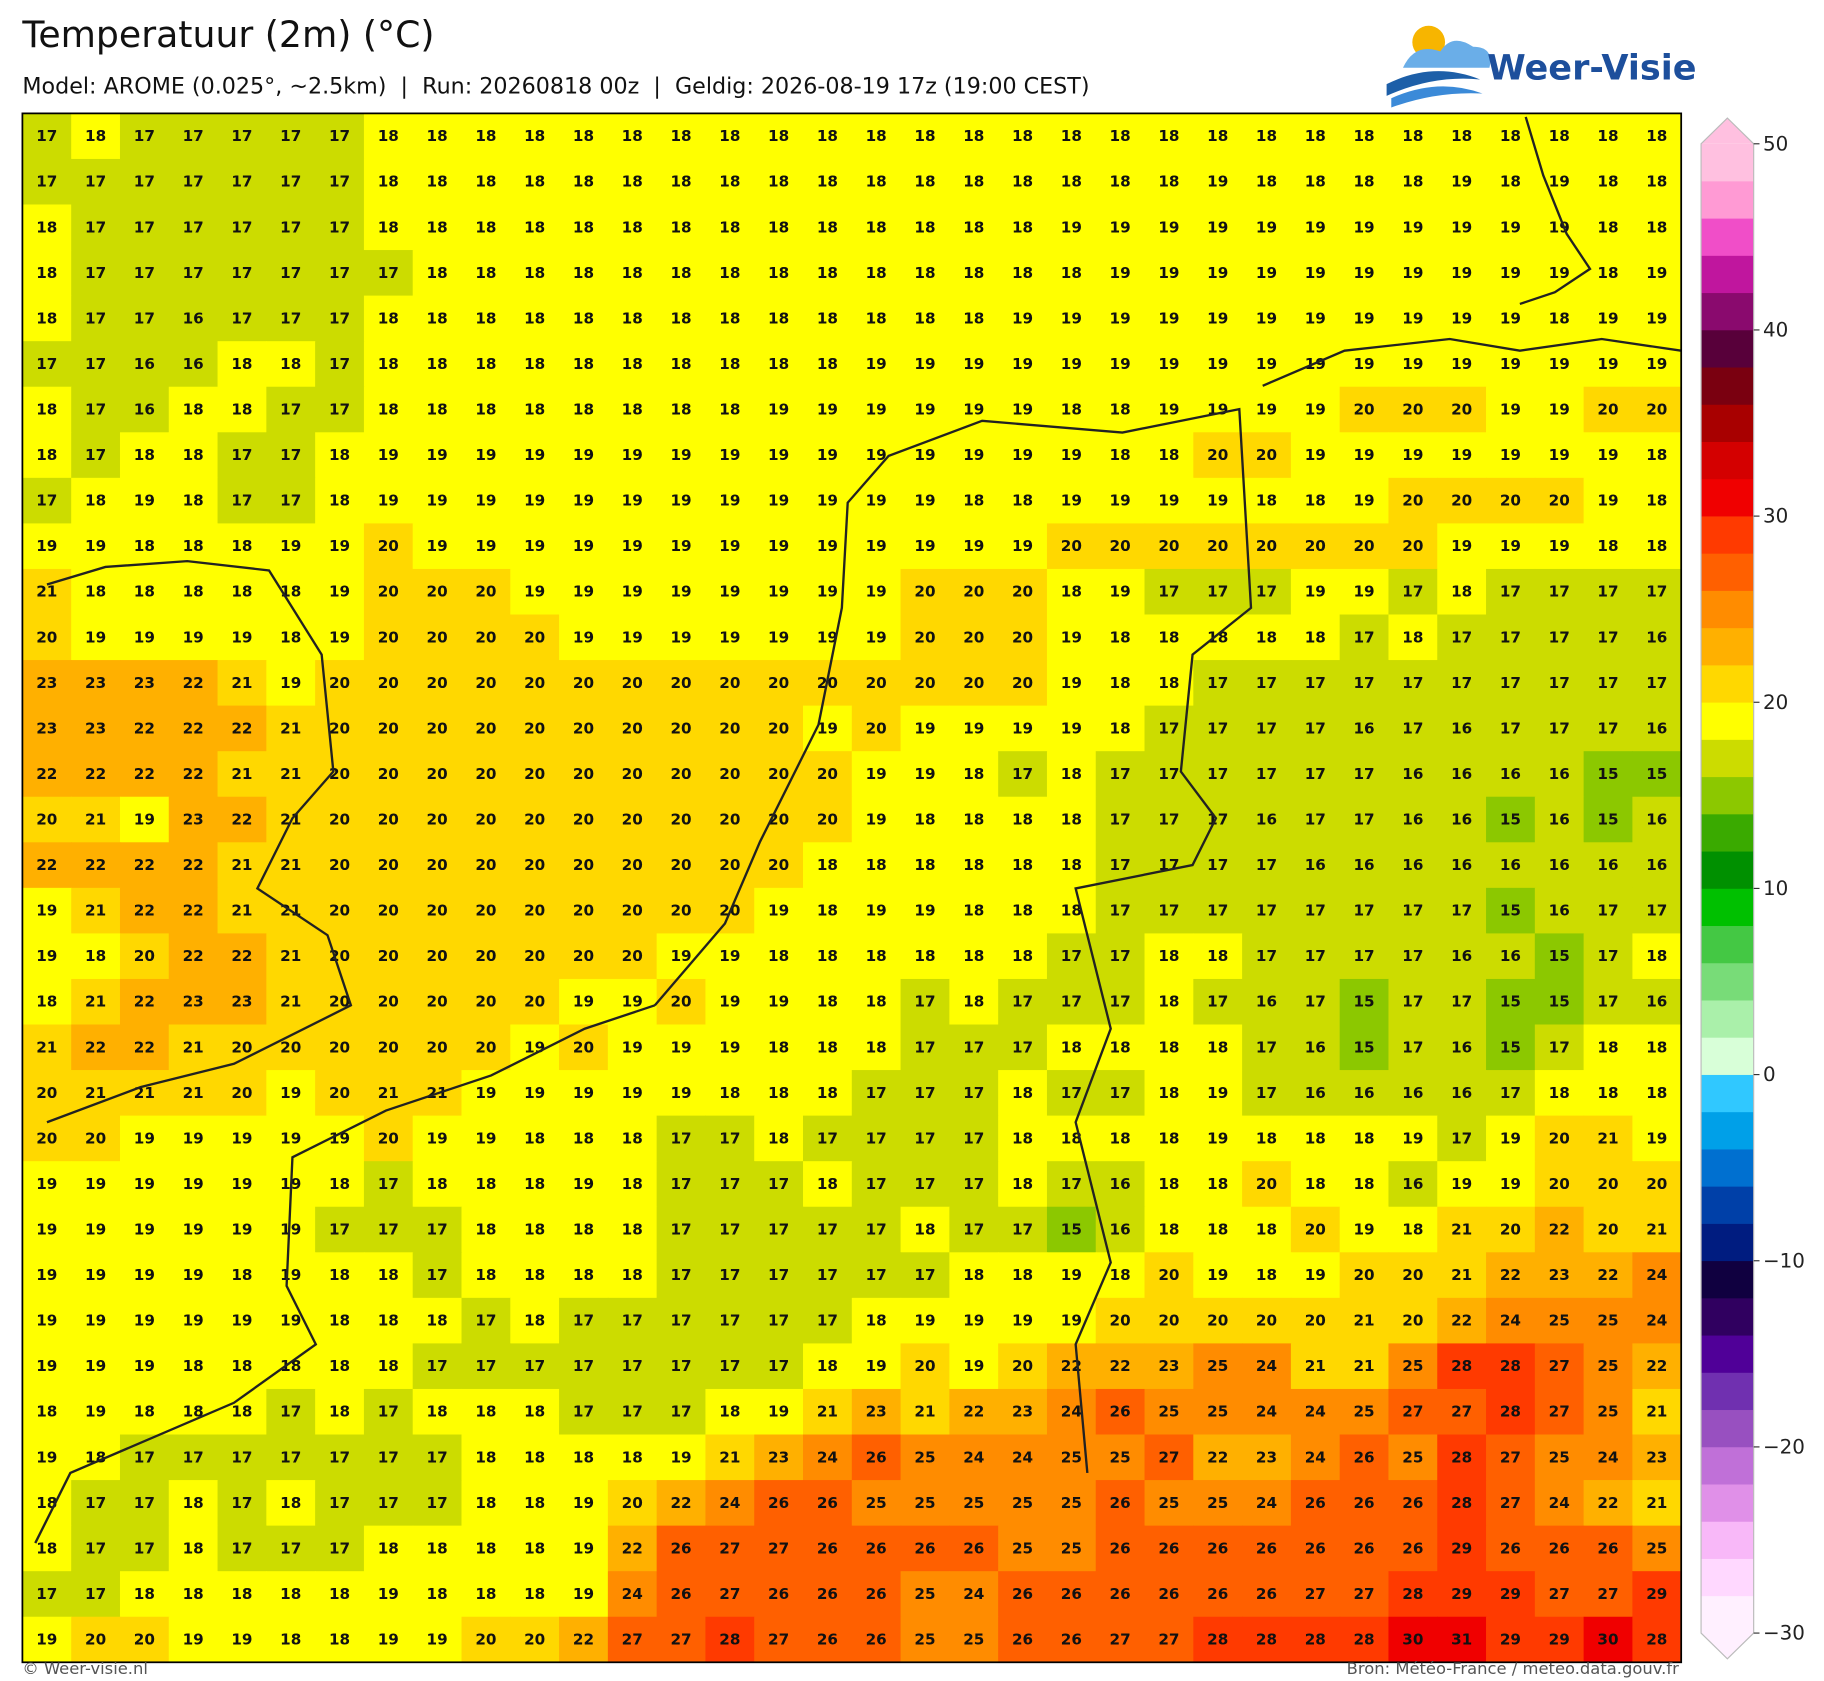 Image resolution: width=1824 pixels, height=1681 pixels. Describe the element at coordinates (1784, 1446) in the screenshot. I see `colorbar-tick-label: −20` at that location.